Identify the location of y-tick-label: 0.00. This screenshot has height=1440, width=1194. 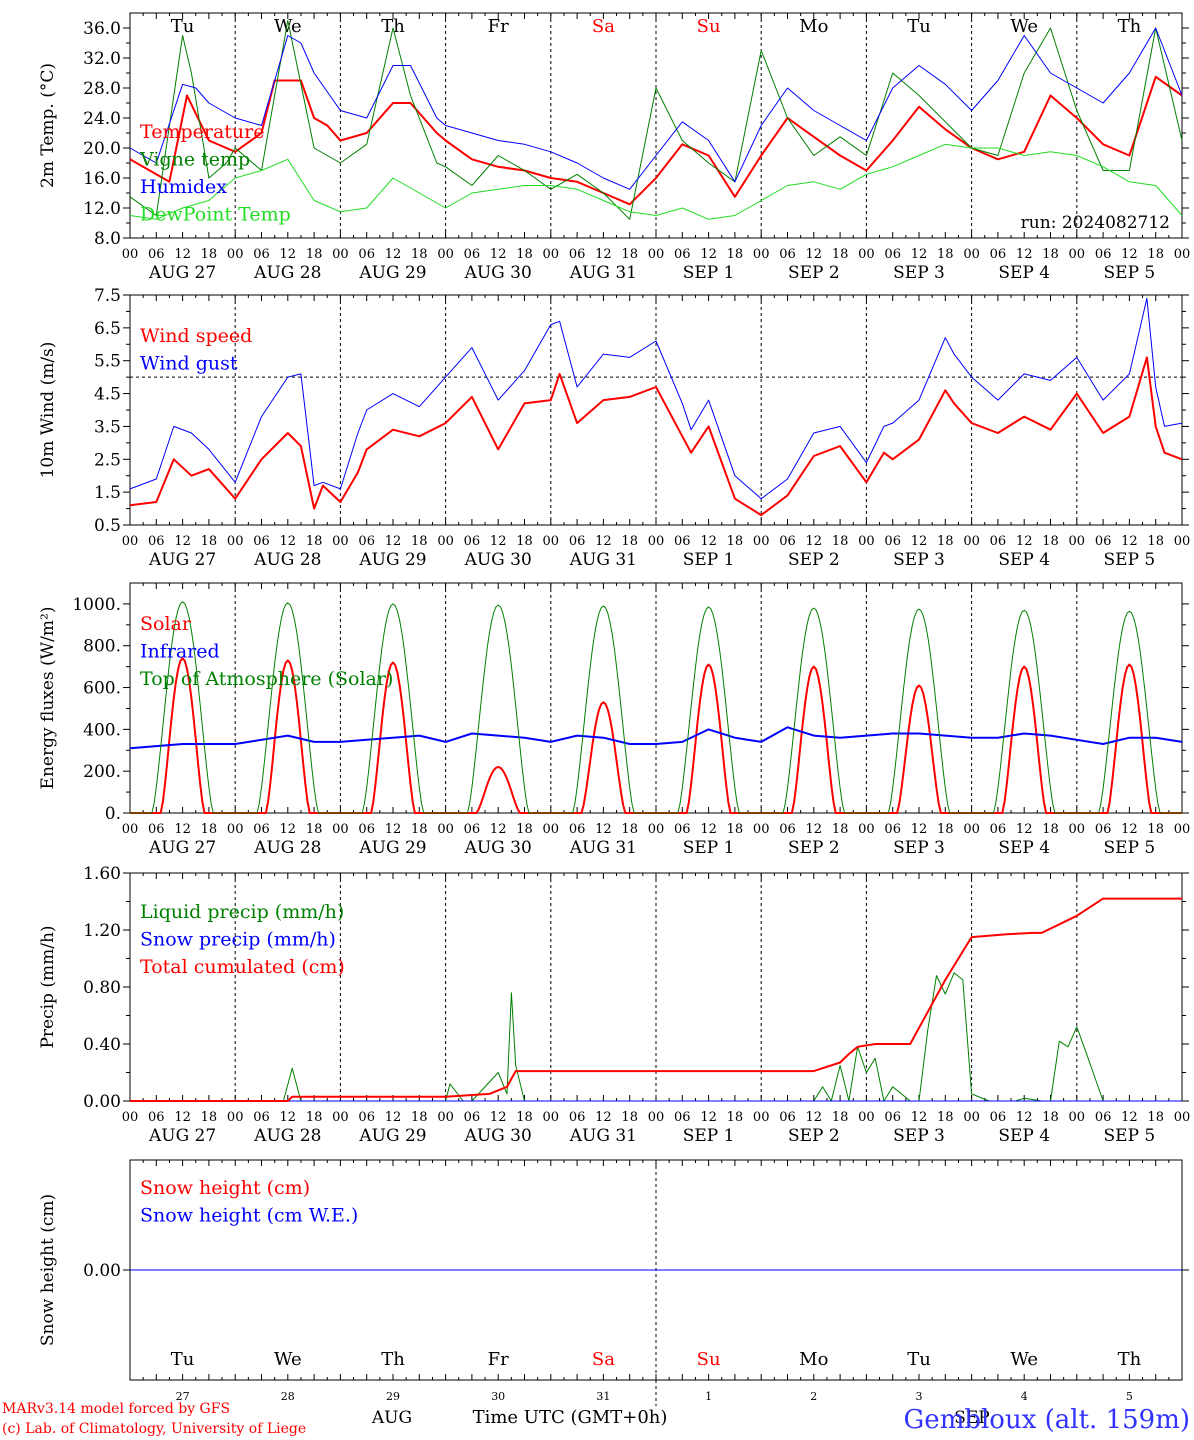
(102, 1271).